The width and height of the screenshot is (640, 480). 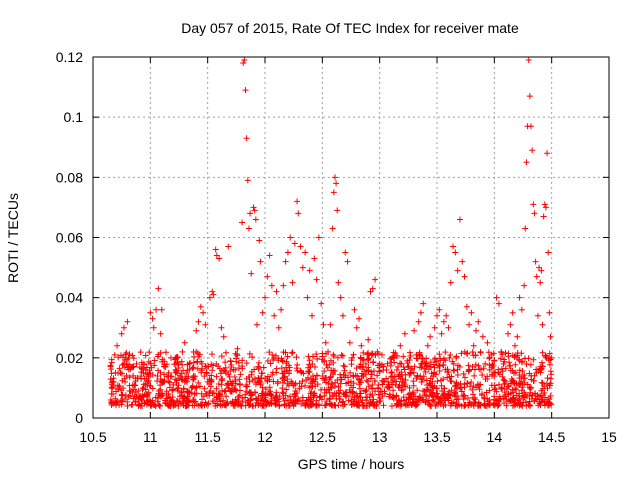 I want to click on x-tick-label: 14, so click(x=495, y=437).